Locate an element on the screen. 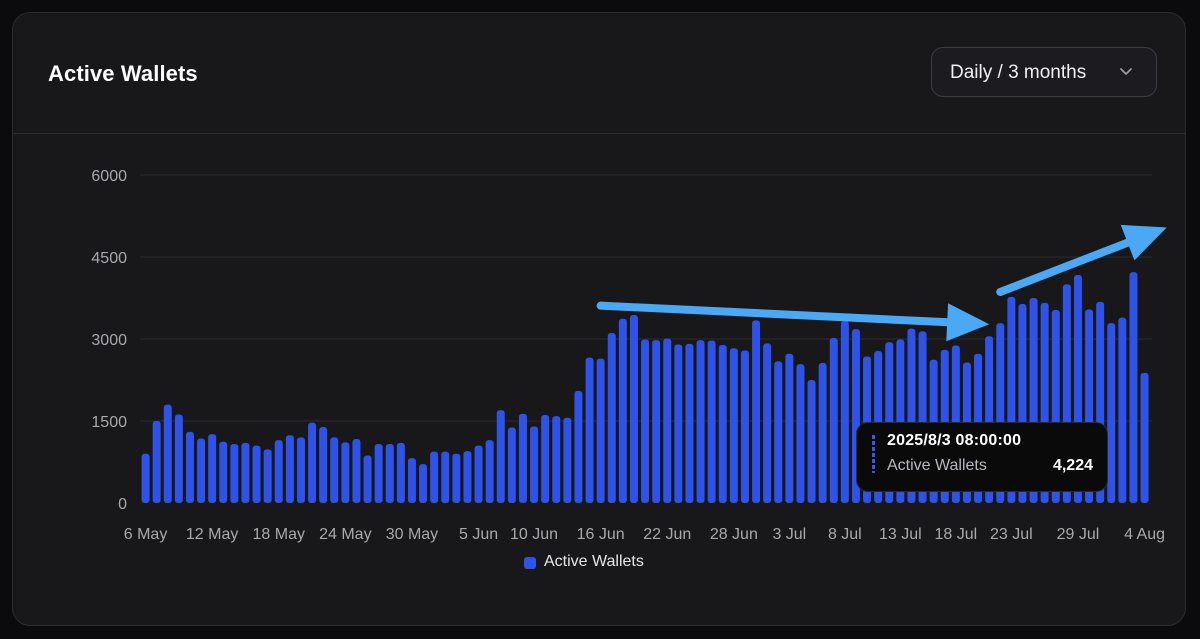  tooltip-series-name: Active Wallets is located at coordinates (937, 465).